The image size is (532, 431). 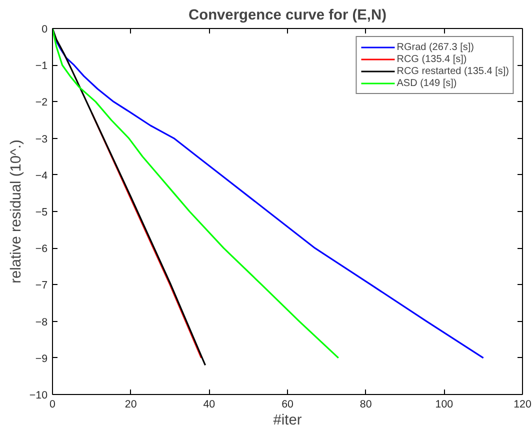 I want to click on y-tick-label: −3, so click(x=41, y=139).